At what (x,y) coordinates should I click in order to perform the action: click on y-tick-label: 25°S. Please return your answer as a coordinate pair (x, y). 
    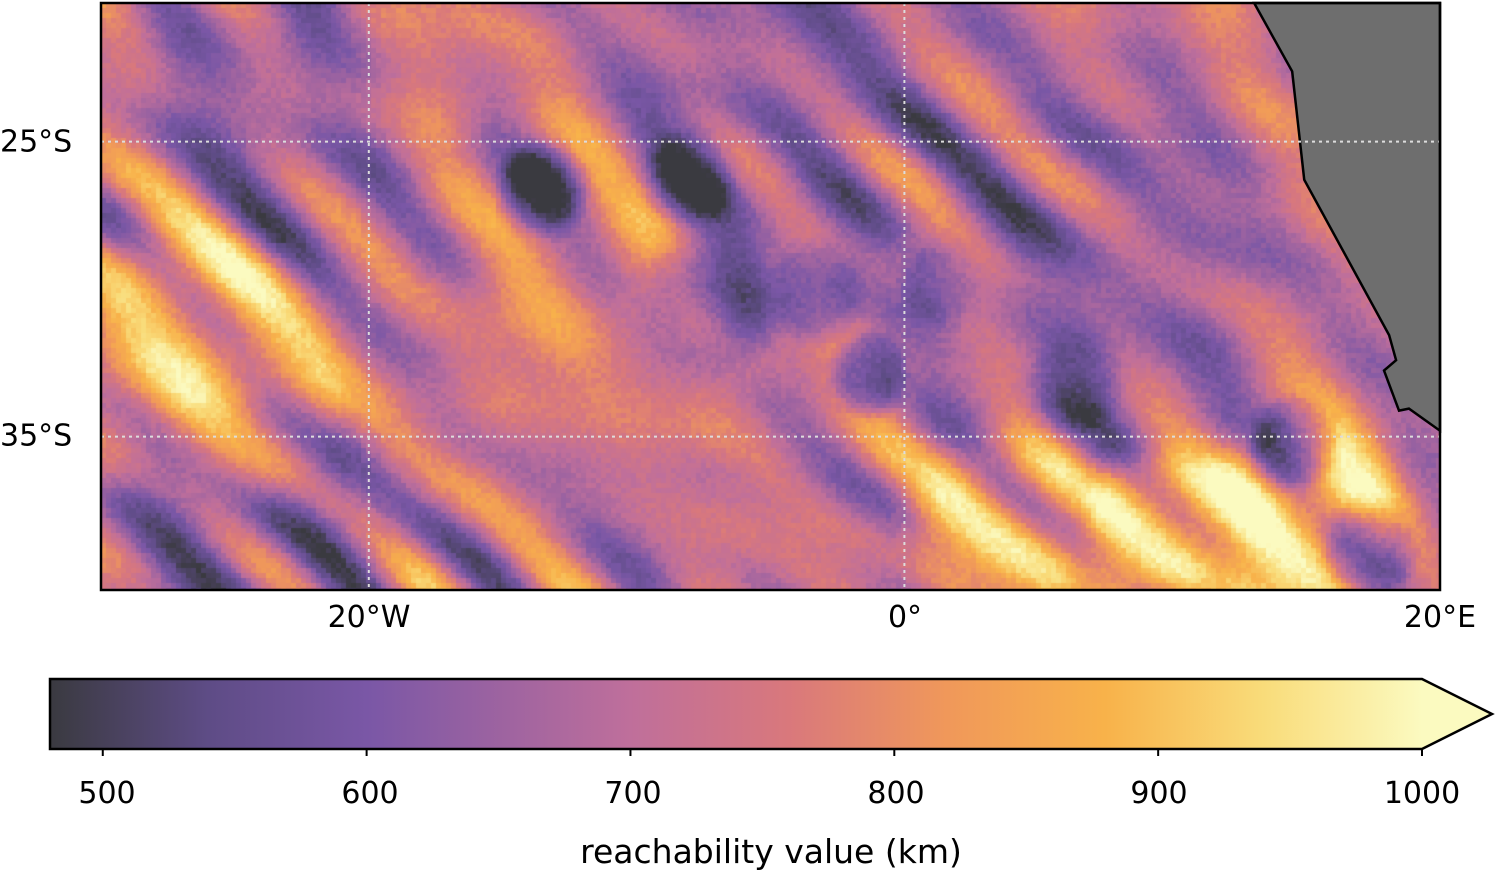
    Looking at the image, I should click on (36, 142).